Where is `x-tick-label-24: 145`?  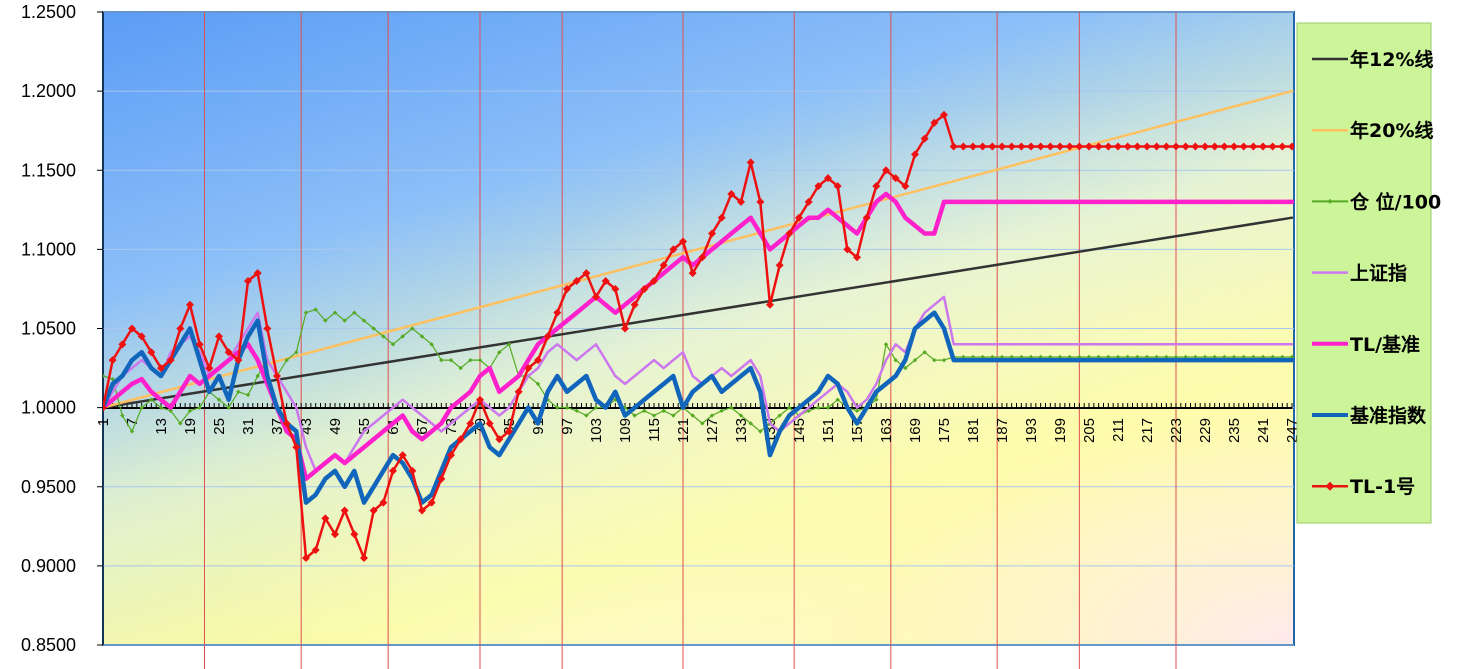
x-tick-label-24: 145 is located at coordinates (799, 430).